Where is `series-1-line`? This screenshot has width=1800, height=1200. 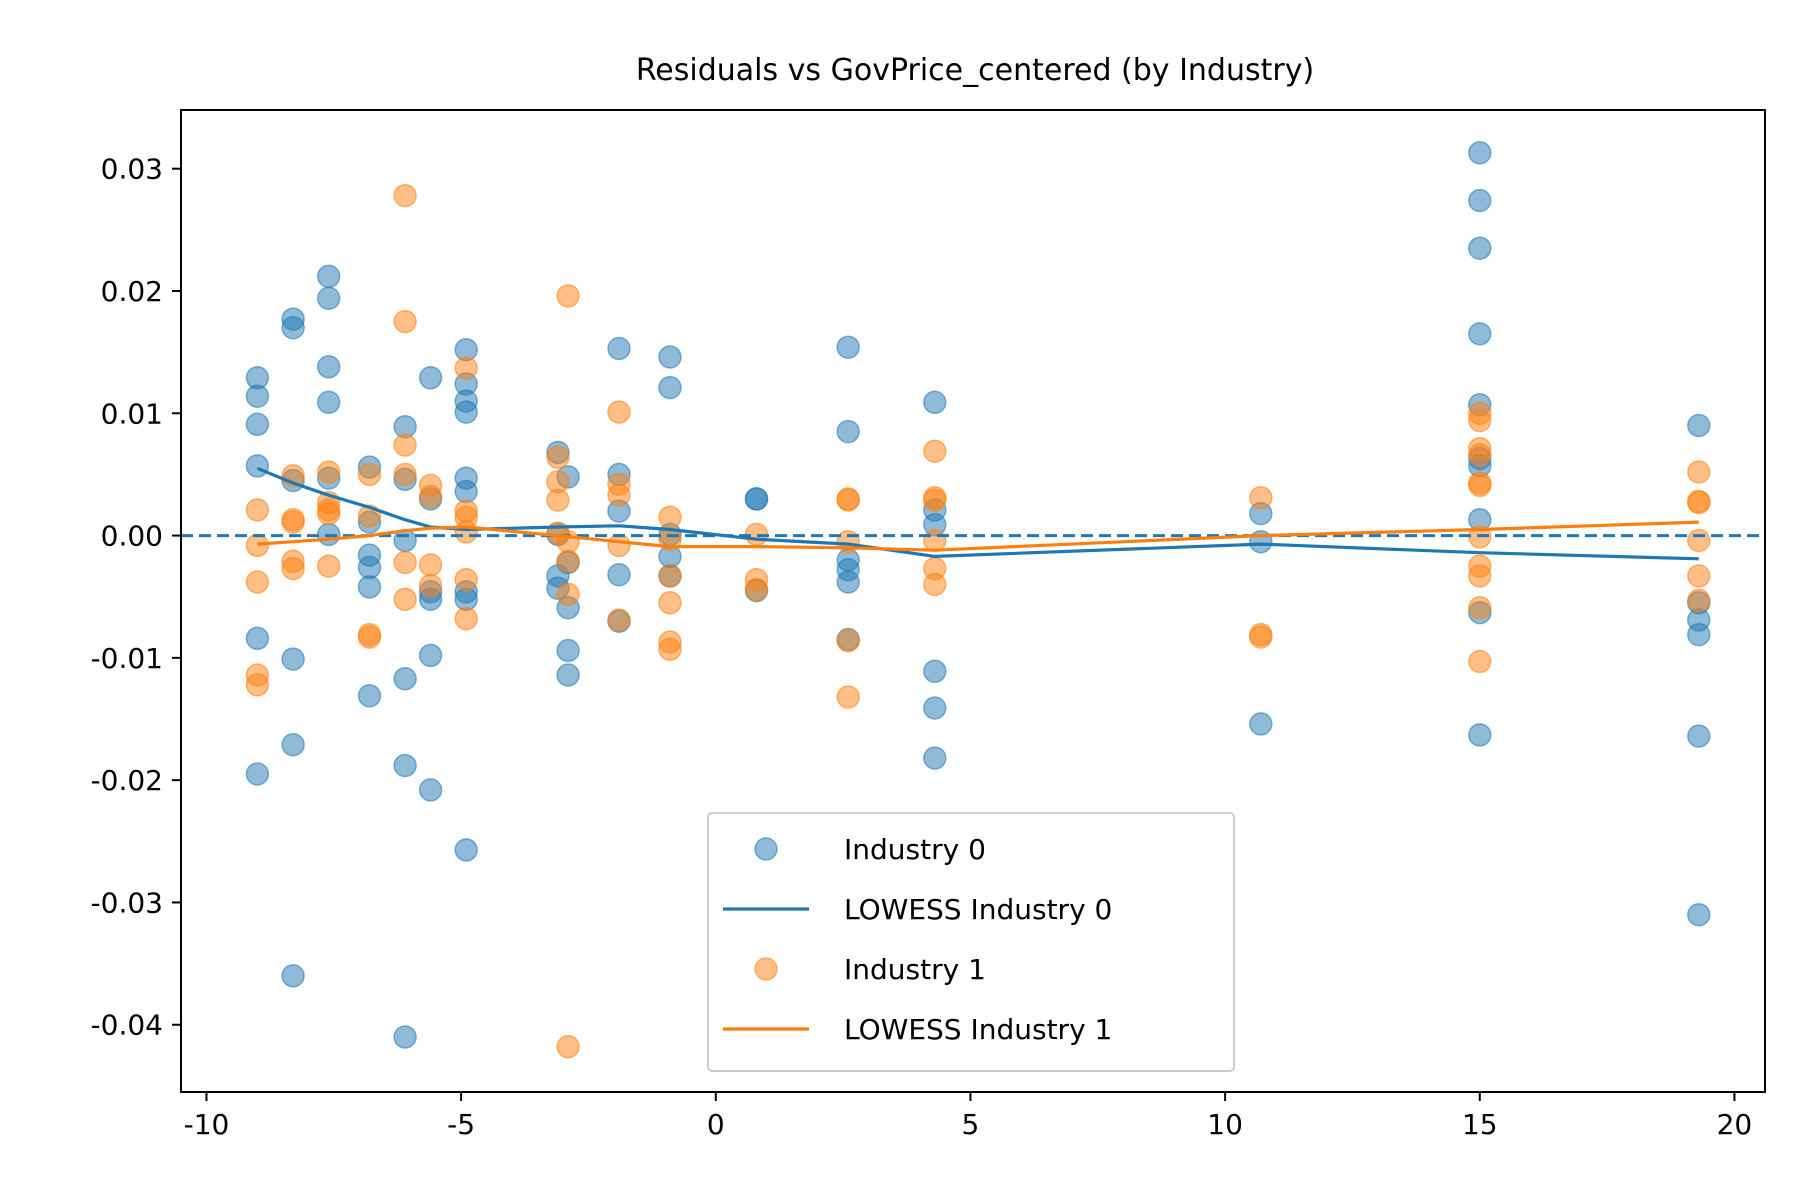
series-1-line is located at coordinates (977, 513).